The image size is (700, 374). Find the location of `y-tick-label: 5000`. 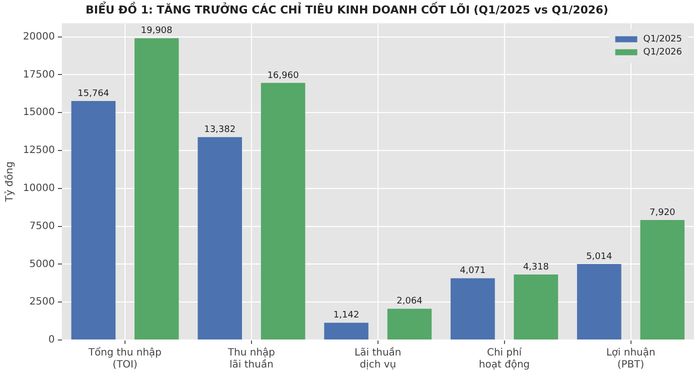

y-tick-label: 5000 is located at coordinates (42, 264).